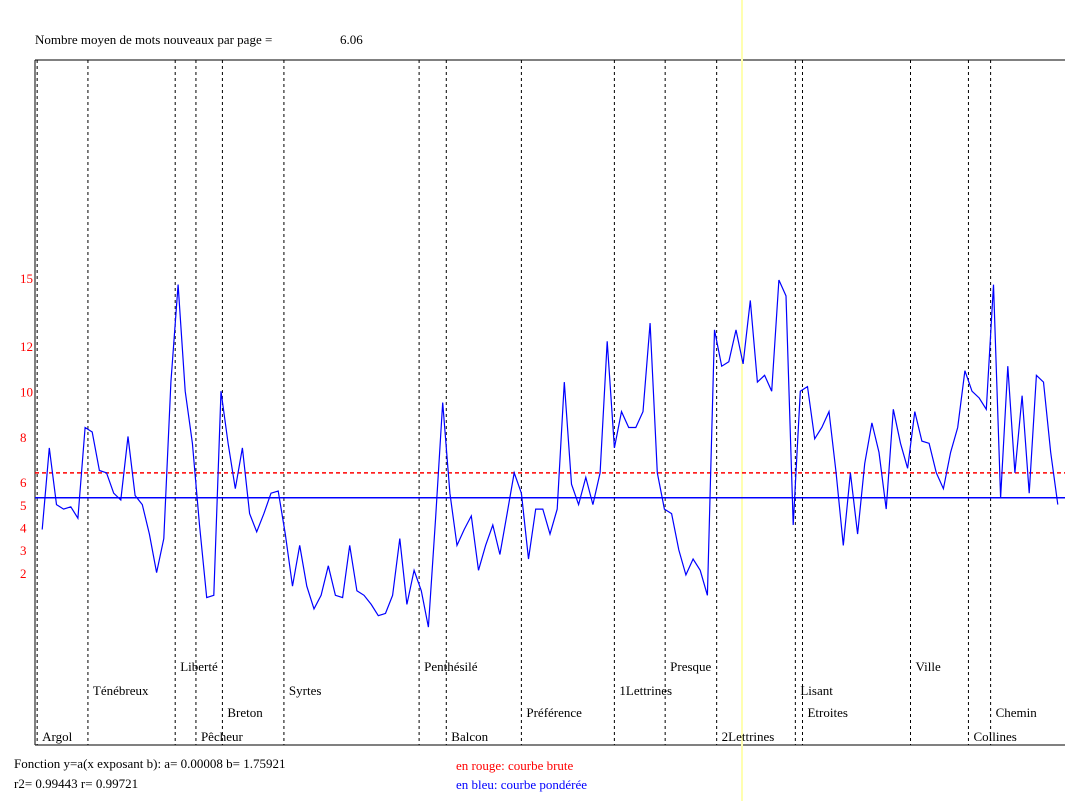 The height and width of the screenshot is (801, 1065). Describe the element at coordinates (199, 666) in the screenshot. I see `section-label: Liberté` at that location.